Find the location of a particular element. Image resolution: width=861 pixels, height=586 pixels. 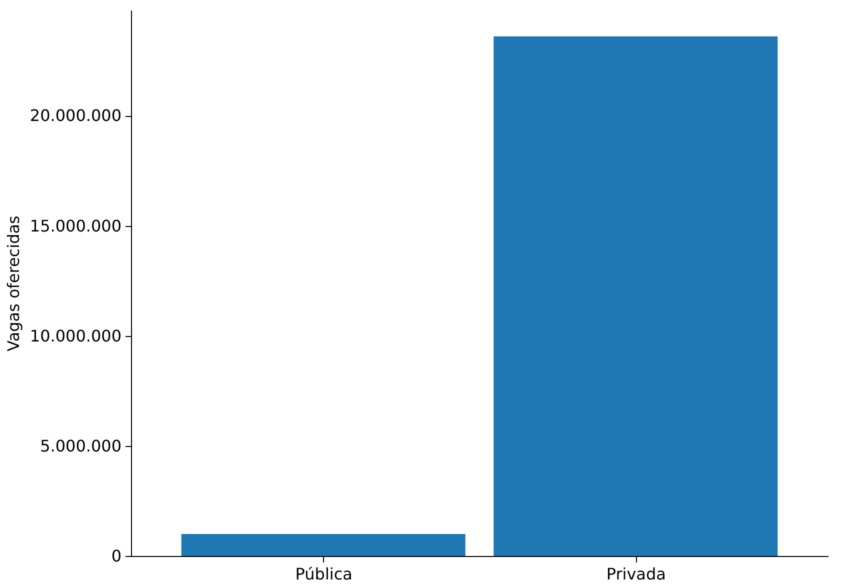

y-tick-label: 15.000.000 is located at coordinates (76, 226).